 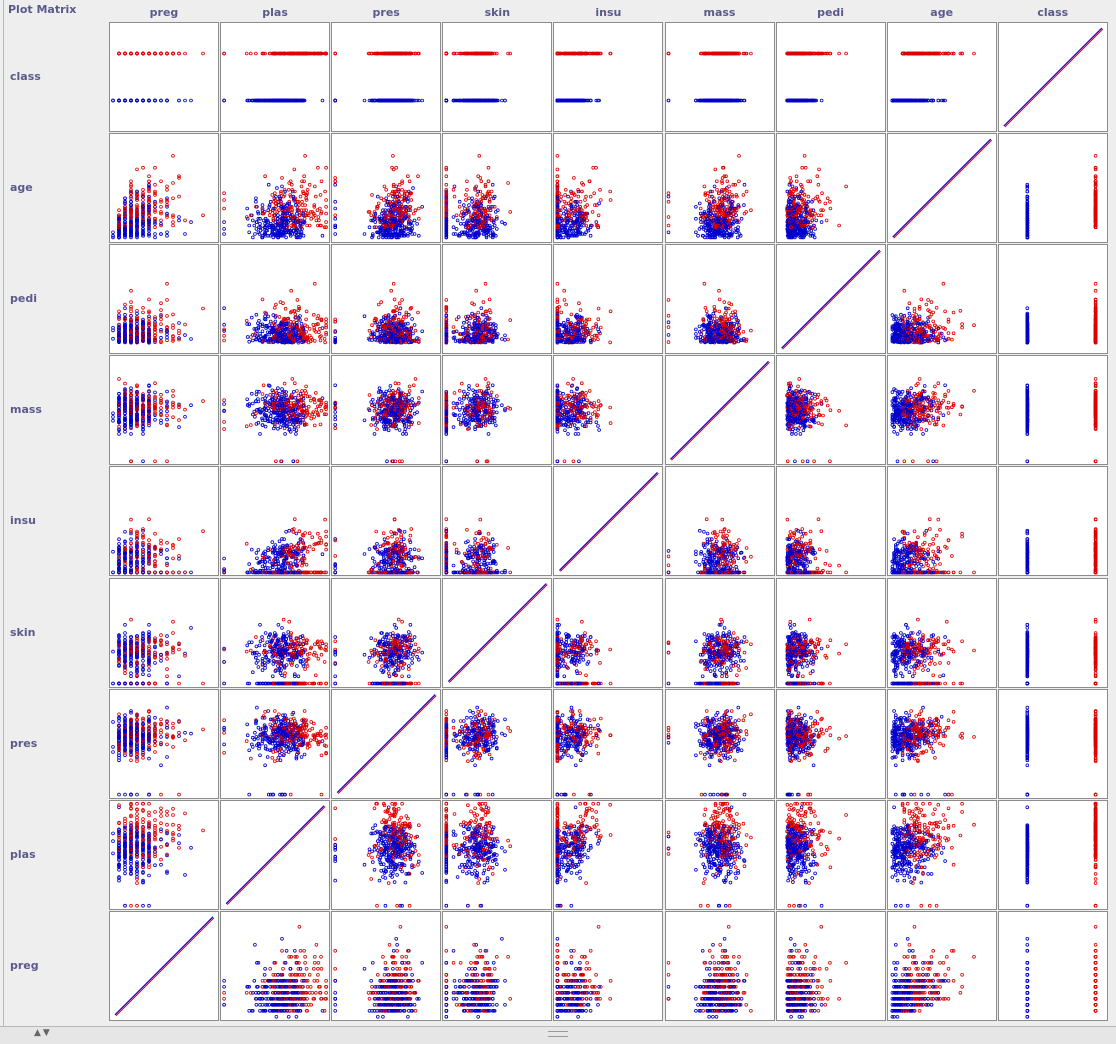 I want to click on points-class-vs-preg, so click(x=158, y=77).